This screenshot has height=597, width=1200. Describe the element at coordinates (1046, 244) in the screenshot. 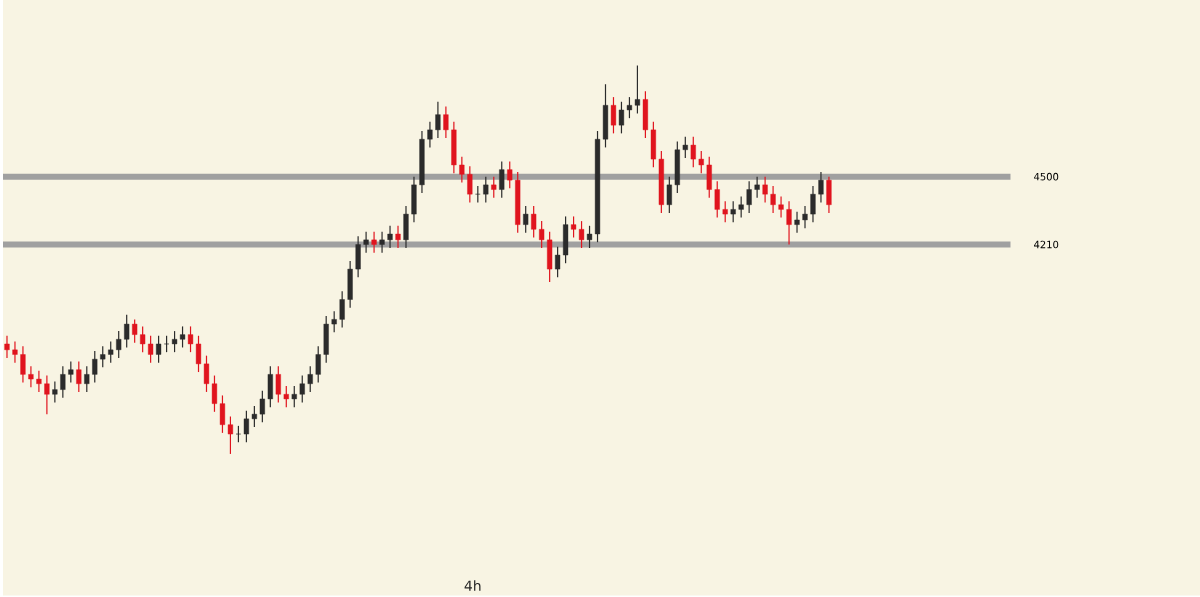

I see `y-tick-label: 4210` at that location.